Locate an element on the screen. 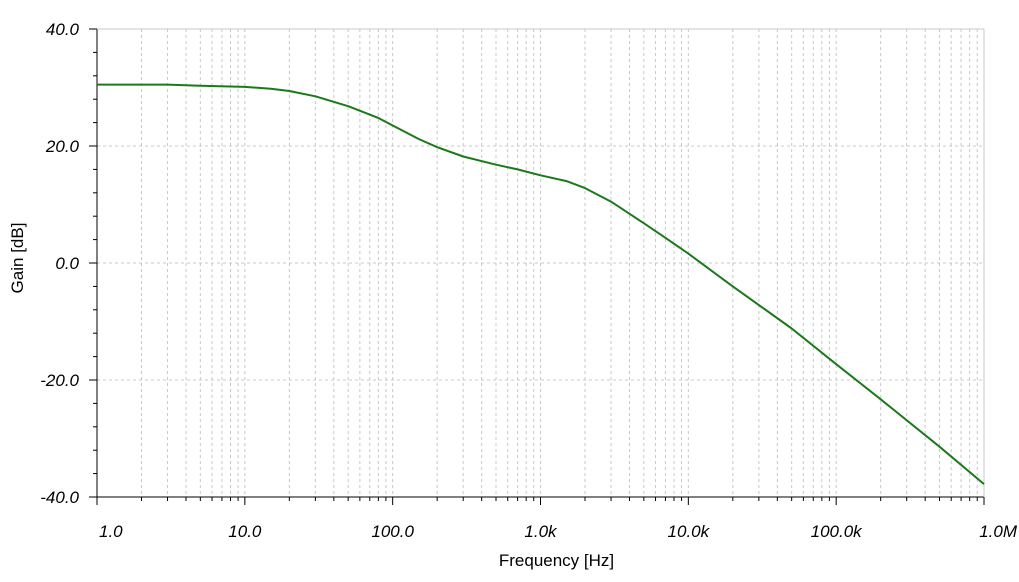 This screenshot has height=582, width=1019. x-tick-label: 10.0k is located at coordinates (689, 531).